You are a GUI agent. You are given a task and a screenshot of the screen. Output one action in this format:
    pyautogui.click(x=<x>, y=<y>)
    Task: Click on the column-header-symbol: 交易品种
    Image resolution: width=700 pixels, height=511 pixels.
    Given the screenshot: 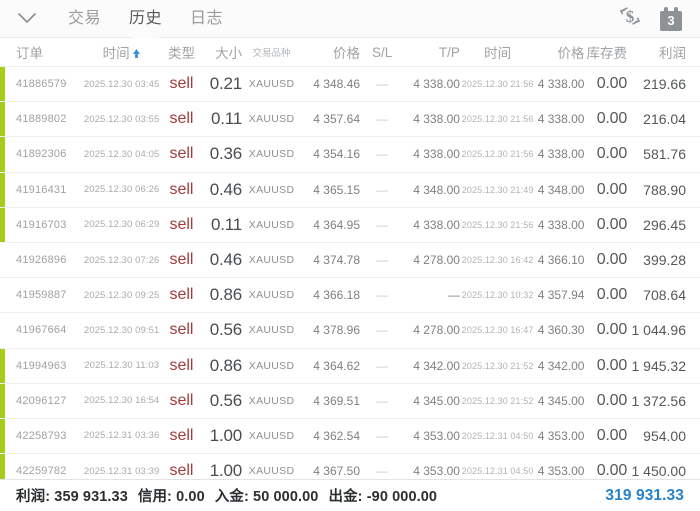 What is the action you would take?
    pyautogui.click(x=271, y=53)
    